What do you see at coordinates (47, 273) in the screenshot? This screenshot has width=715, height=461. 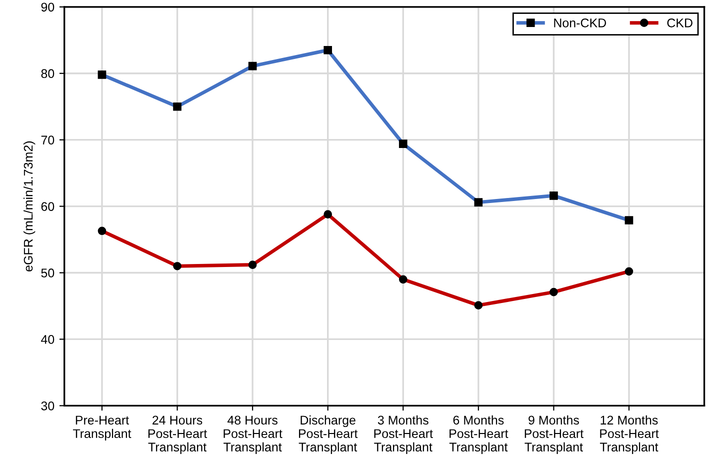 I see `y-tick-label: 50` at bounding box center [47, 273].